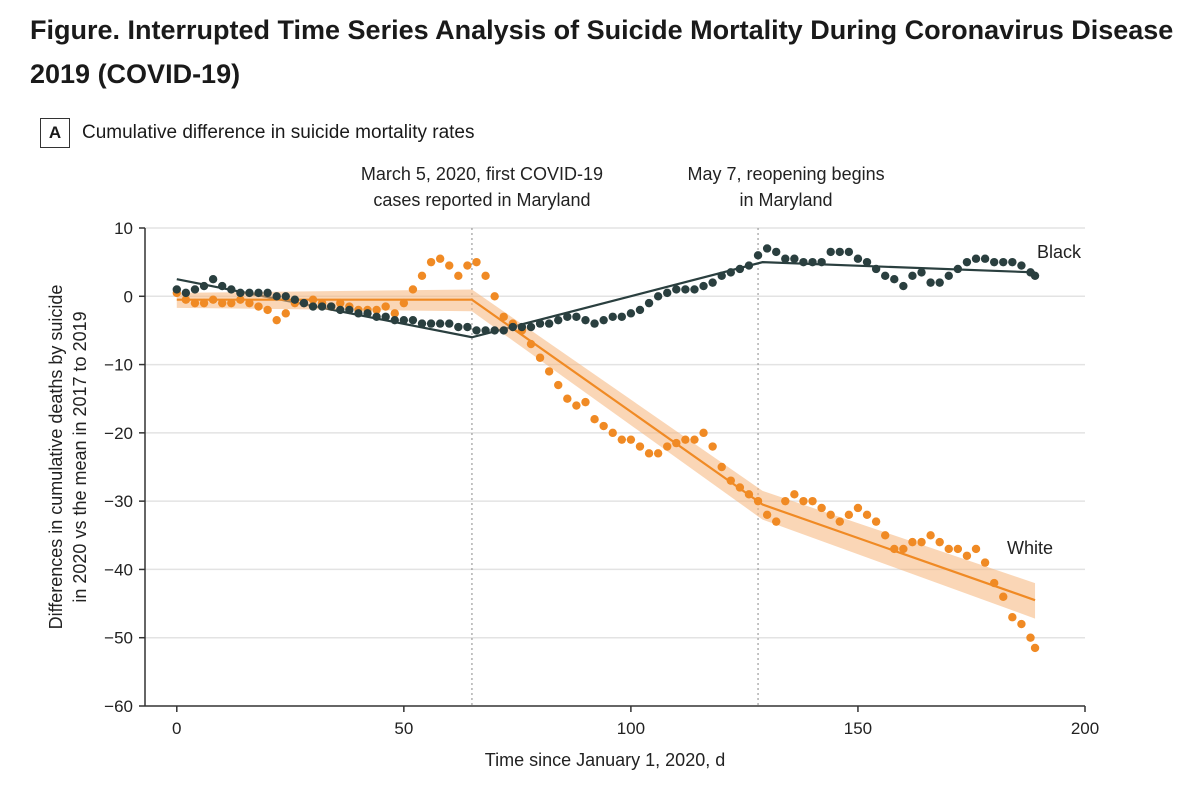 This screenshot has height=810, width=1200. I want to click on y-tick-label: −10, so click(118, 365).